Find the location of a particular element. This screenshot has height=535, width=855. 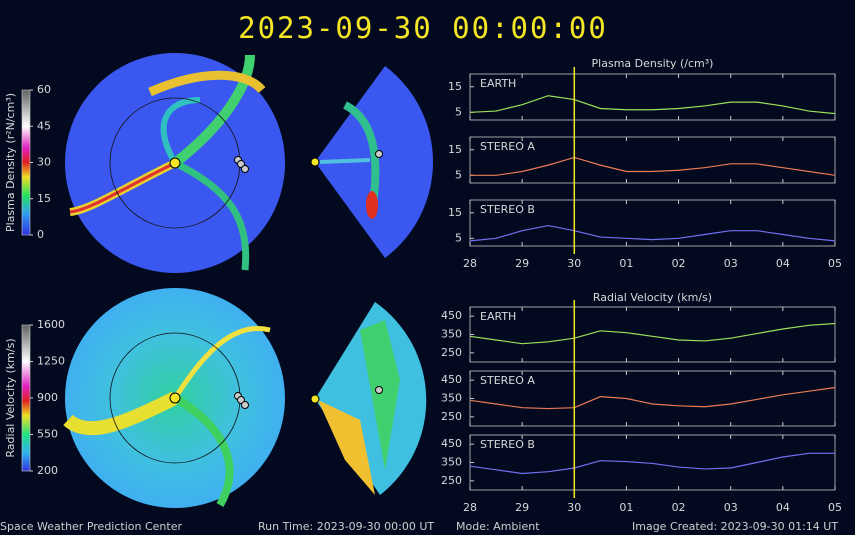

footer-run-time: Run Time: 2023-09-30 00:00 UT is located at coordinates (346, 526).